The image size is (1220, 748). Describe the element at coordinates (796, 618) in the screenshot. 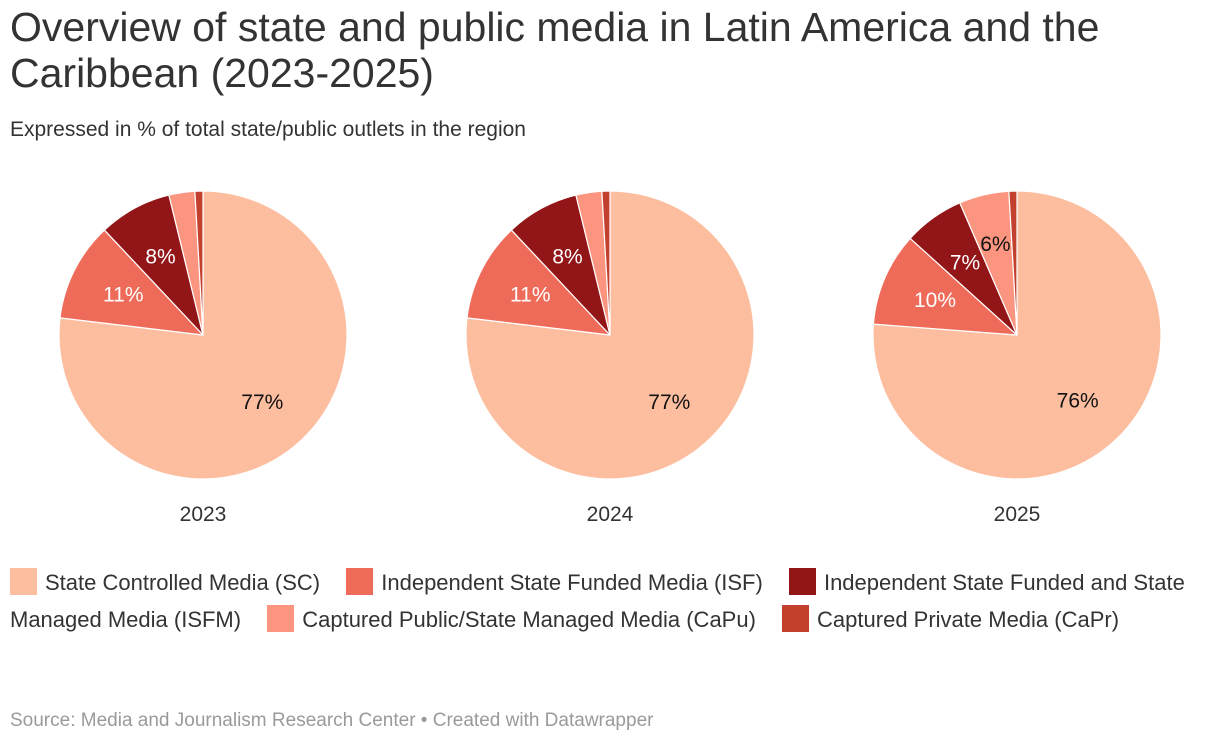

I see `legend-swatch-capr` at that location.